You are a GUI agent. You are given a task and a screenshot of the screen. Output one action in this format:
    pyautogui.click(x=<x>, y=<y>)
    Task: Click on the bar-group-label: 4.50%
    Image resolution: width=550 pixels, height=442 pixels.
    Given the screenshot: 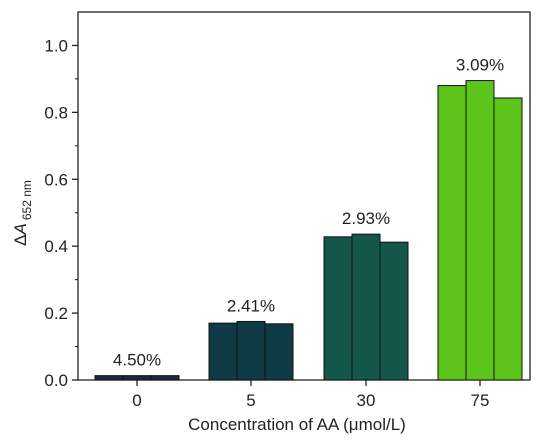 What is the action you would take?
    pyautogui.click(x=137, y=360)
    